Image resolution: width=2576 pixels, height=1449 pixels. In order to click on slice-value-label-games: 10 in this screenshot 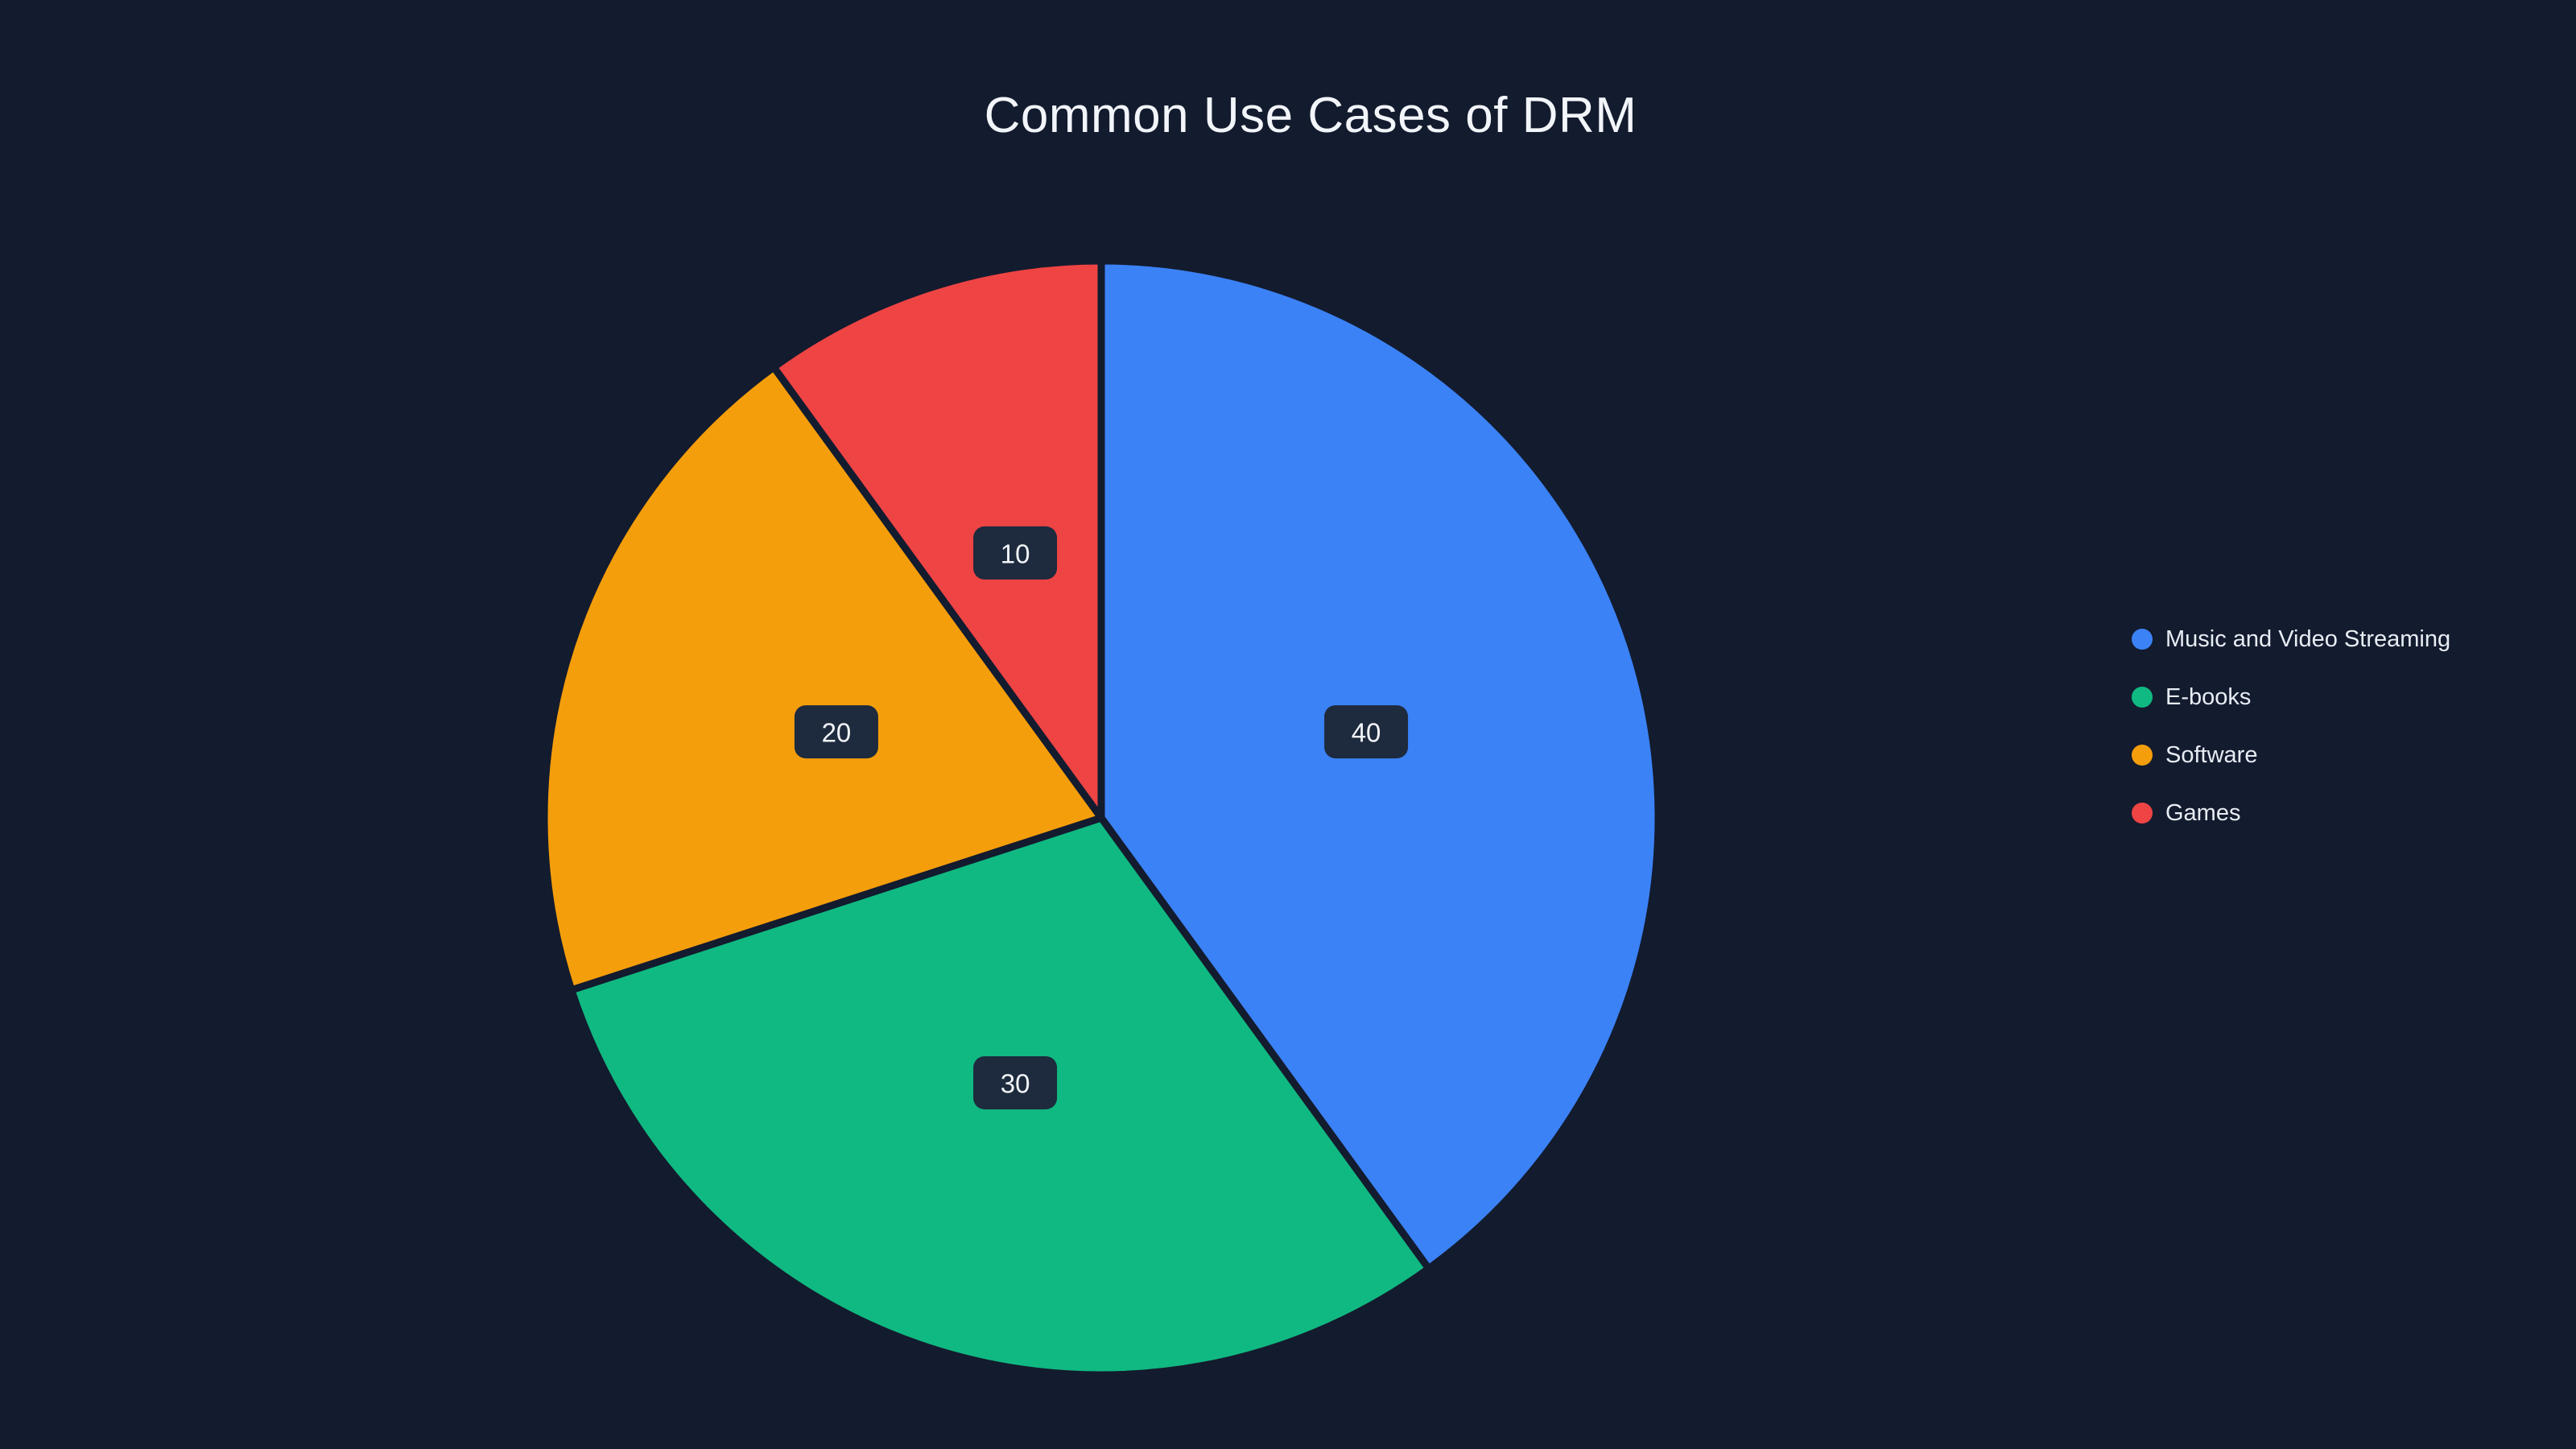, I will do `click(1015, 553)`.